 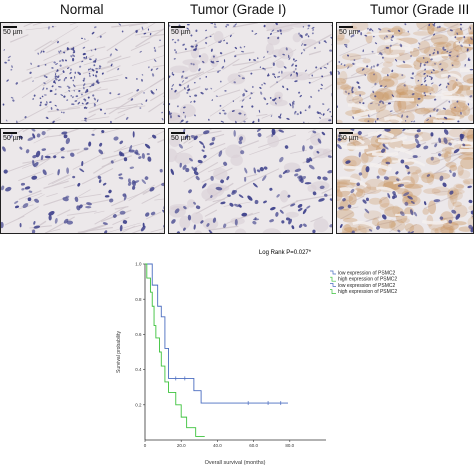 I want to click on y-tick-label: 0.6, so click(x=138, y=334).